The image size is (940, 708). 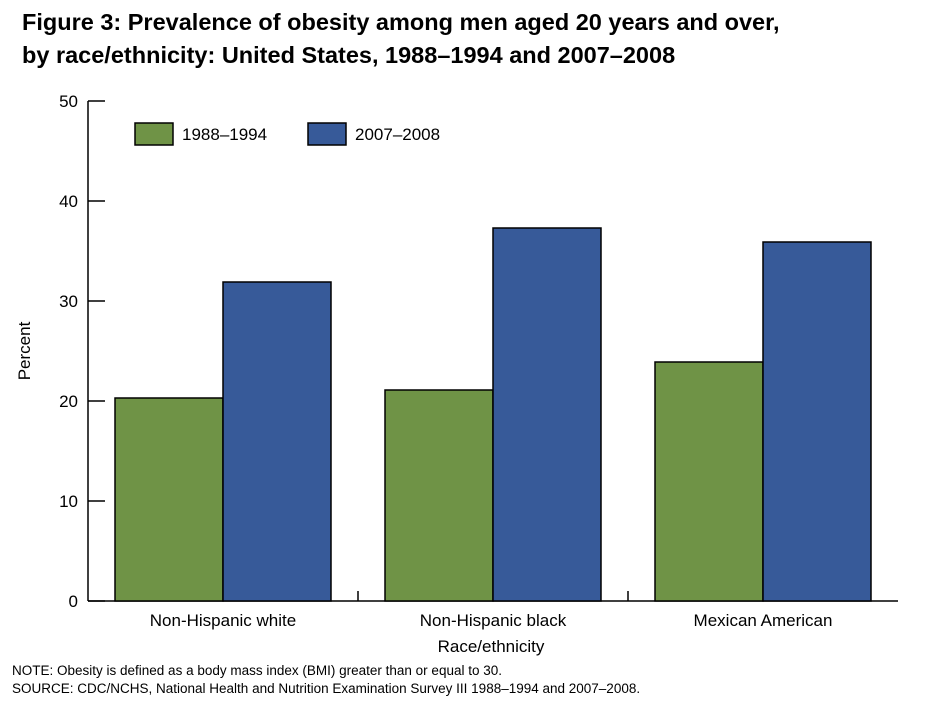 What do you see at coordinates (763, 620) in the screenshot?
I see `x-tick-label: Mexican American` at bounding box center [763, 620].